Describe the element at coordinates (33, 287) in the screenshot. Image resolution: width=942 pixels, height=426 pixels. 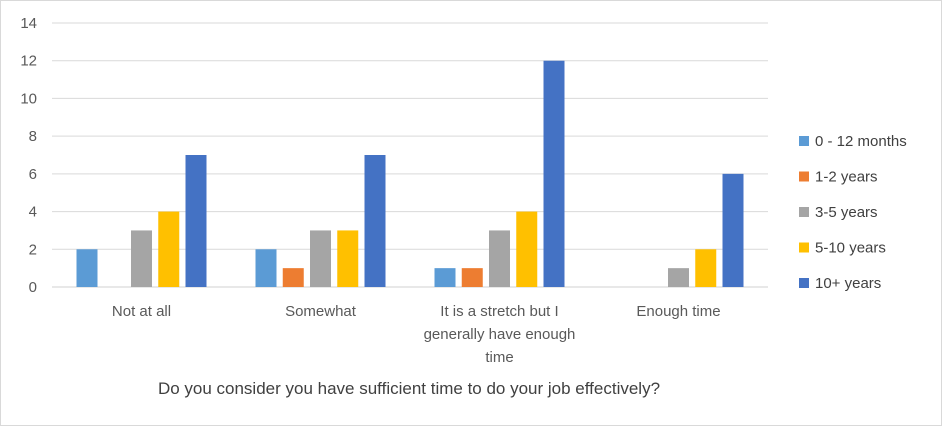
I see `y-tick-label: 0` at that location.